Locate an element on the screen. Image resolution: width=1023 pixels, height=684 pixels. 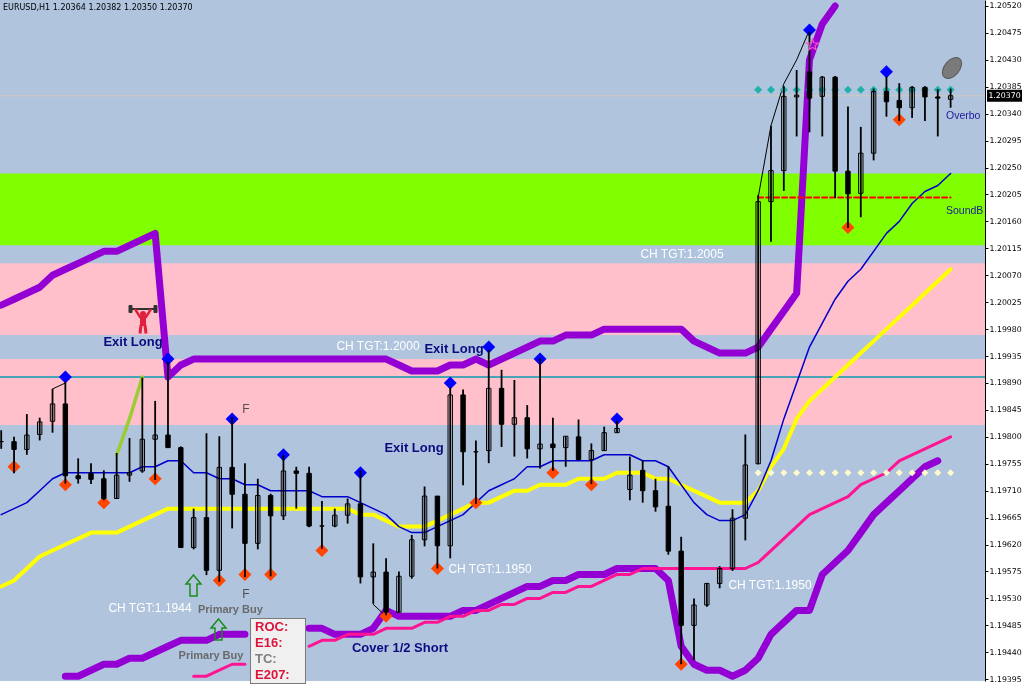
annotation: E207: is located at coordinates (273, 675).